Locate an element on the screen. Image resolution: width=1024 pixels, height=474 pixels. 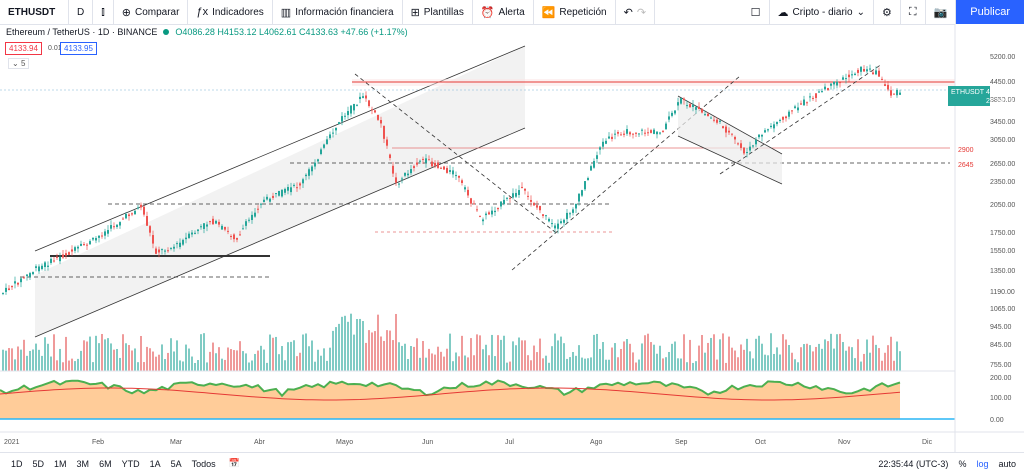
publish-button: Publicar is located at coordinates (990, 12).